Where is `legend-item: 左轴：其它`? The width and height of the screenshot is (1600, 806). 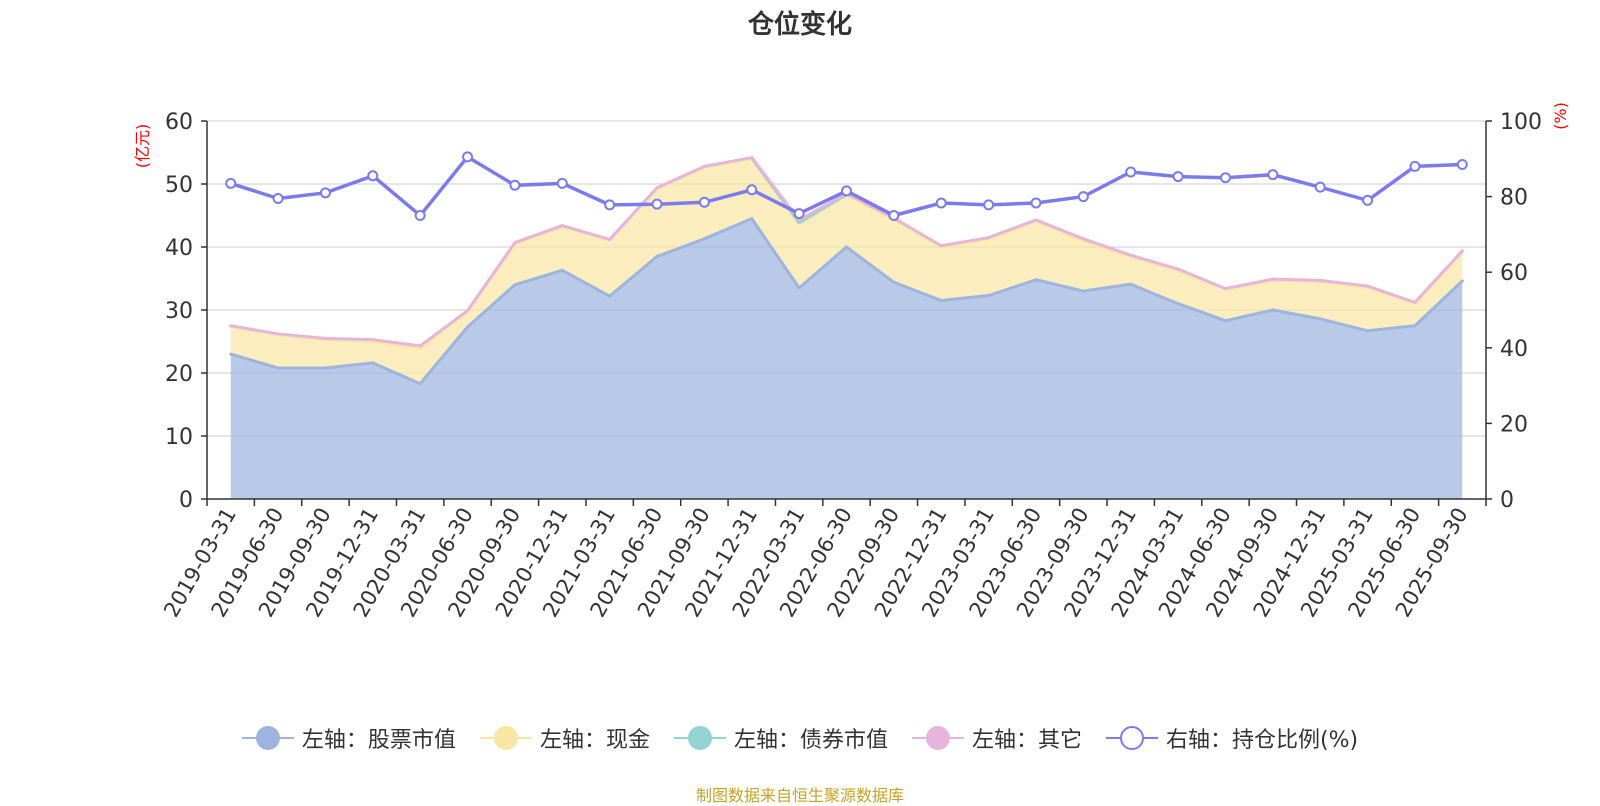 legend-item: 左轴：其它 is located at coordinates (996, 738).